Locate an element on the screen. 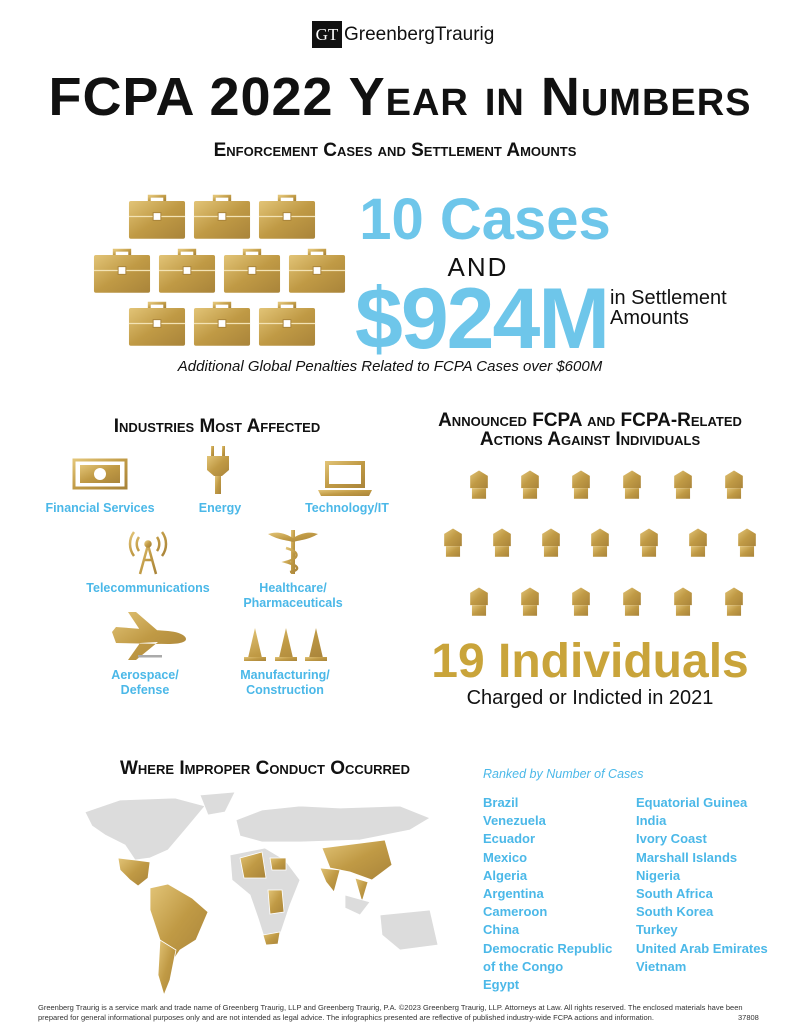 The image size is (800, 1035). industry-label: Energy is located at coordinates (220, 508).